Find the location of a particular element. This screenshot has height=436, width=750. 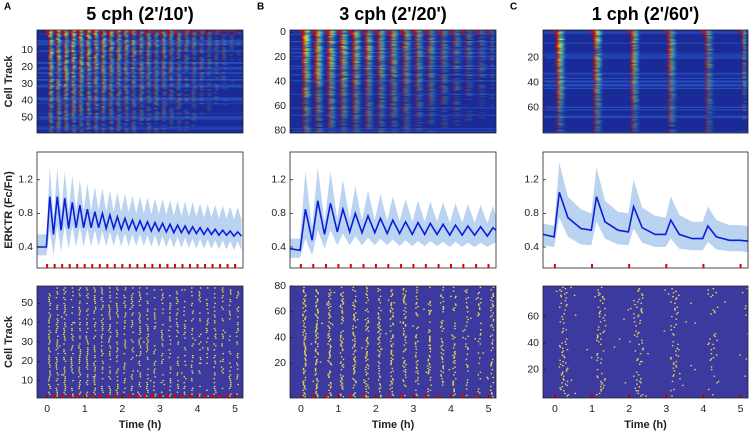

y-tick-label: 0.8 is located at coordinates (25, 213).